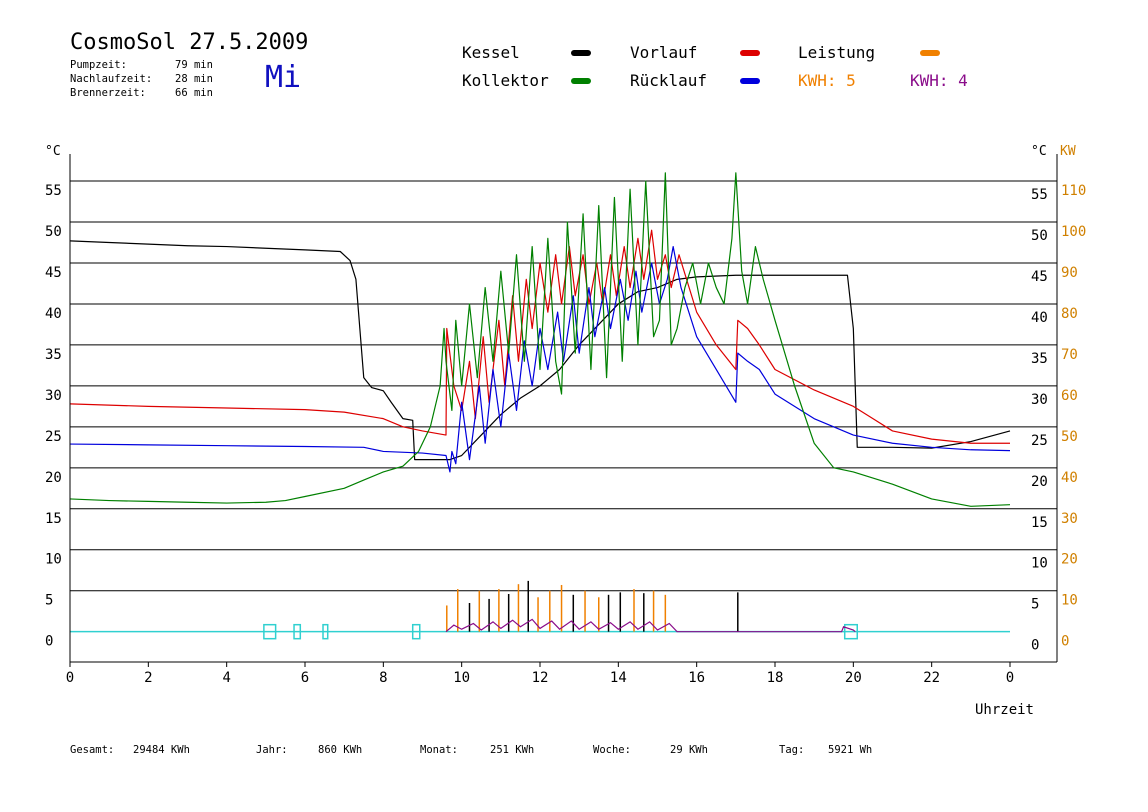  What do you see at coordinates (650, 625) in the screenshot?
I see `power-kwh-curve` at bounding box center [650, 625].